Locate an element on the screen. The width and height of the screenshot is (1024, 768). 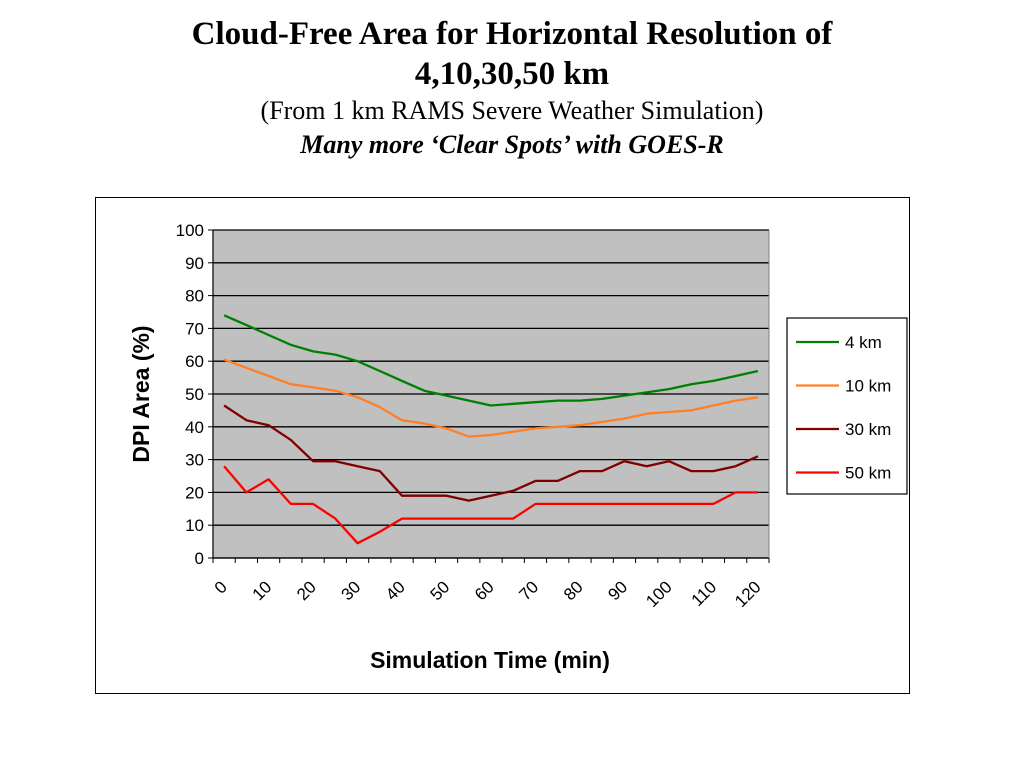
y-tick-label: 70 is located at coordinates (194, 328).